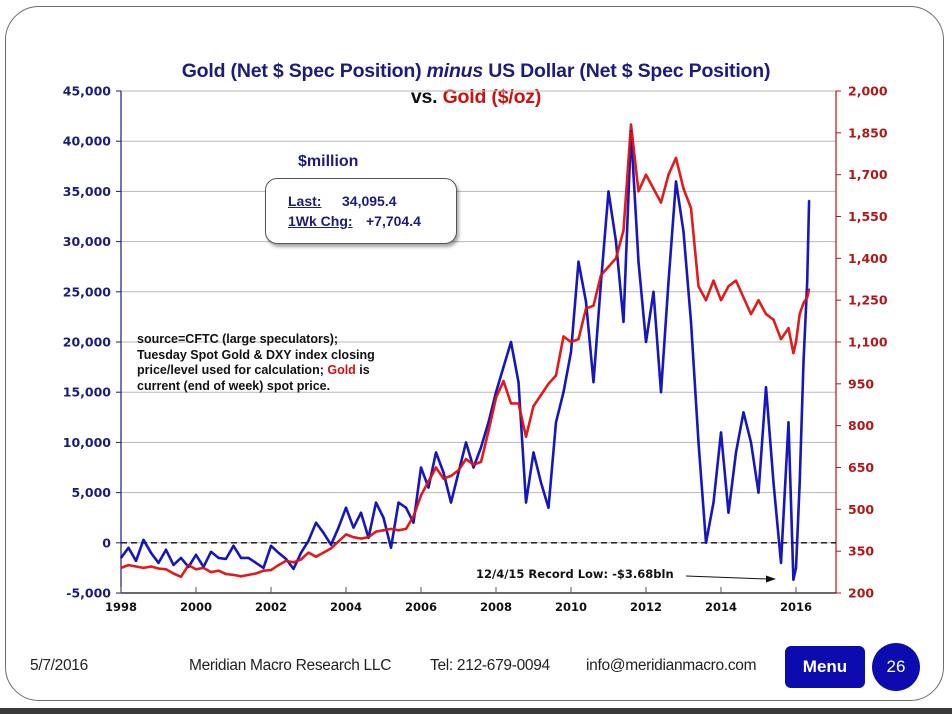 The width and height of the screenshot is (952, 714). What do you see at coordinates (320, 221) in the screenshot?
I see `weekly-change-label: 1Wk Chg:` at bounding box center [320, 221].